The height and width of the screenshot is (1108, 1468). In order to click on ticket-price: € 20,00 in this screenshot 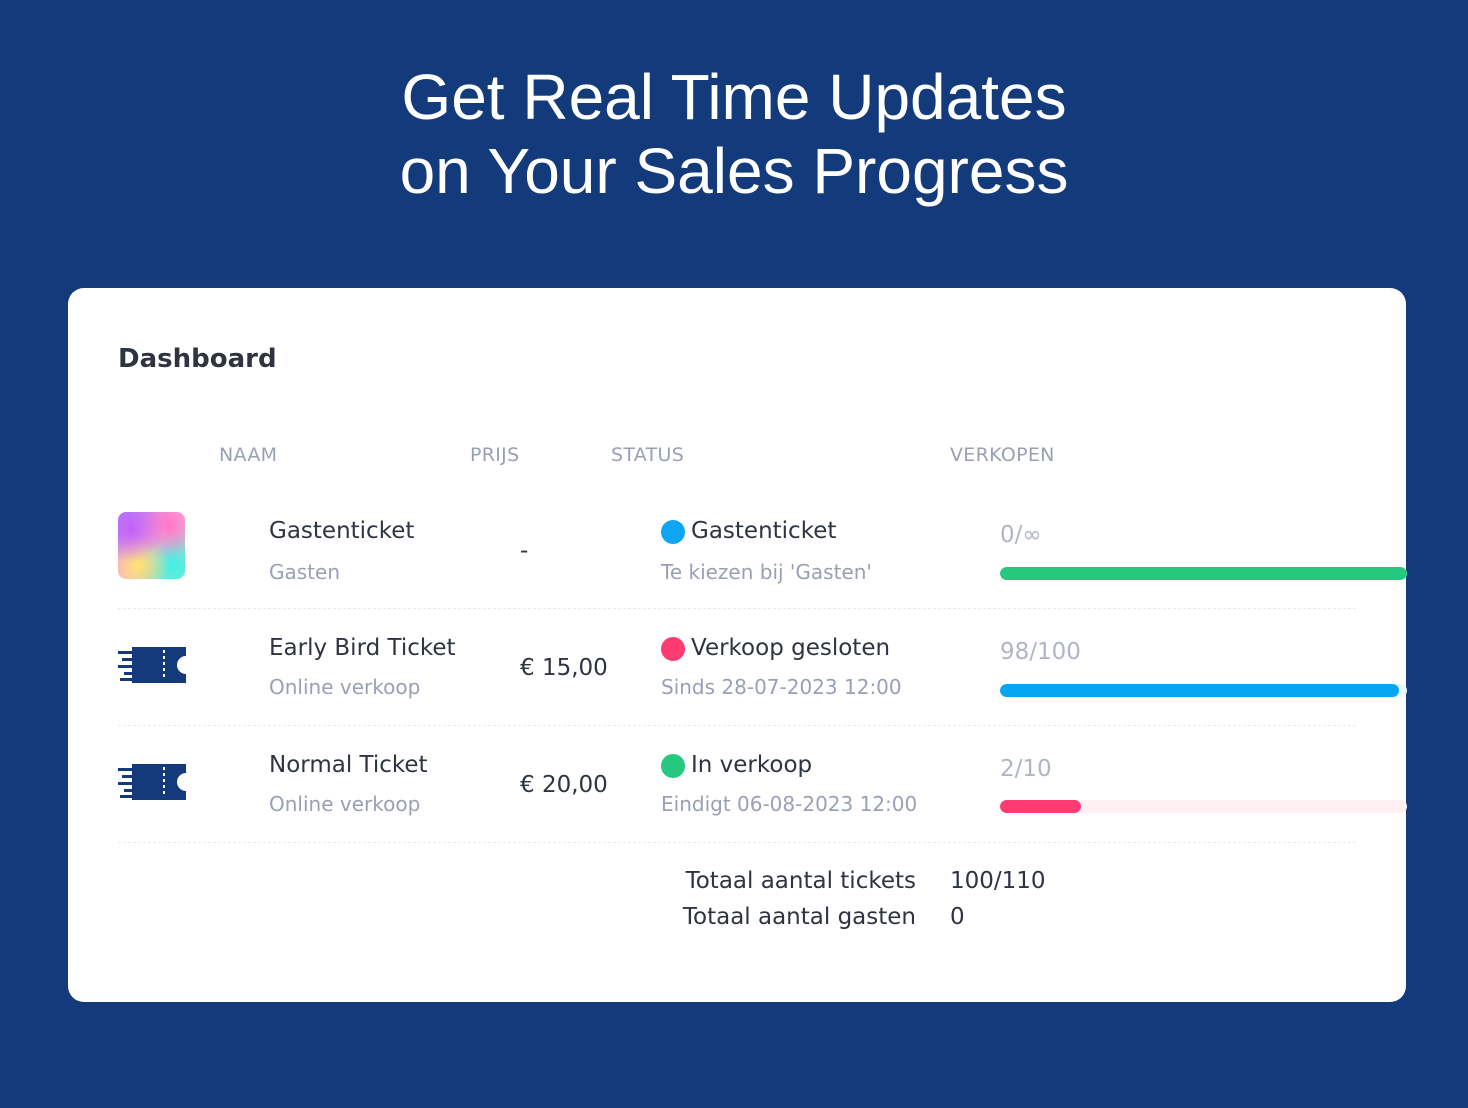, I will do `click(564, 785)`.